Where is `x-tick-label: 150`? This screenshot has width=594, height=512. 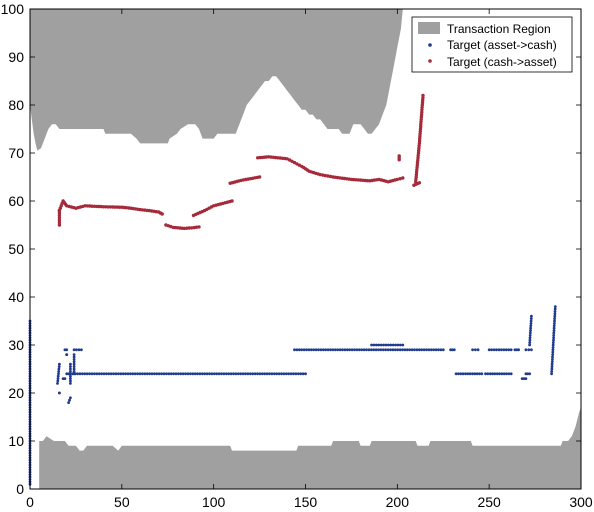 x-tick-label: 150 is located at coordinates (306, 502).